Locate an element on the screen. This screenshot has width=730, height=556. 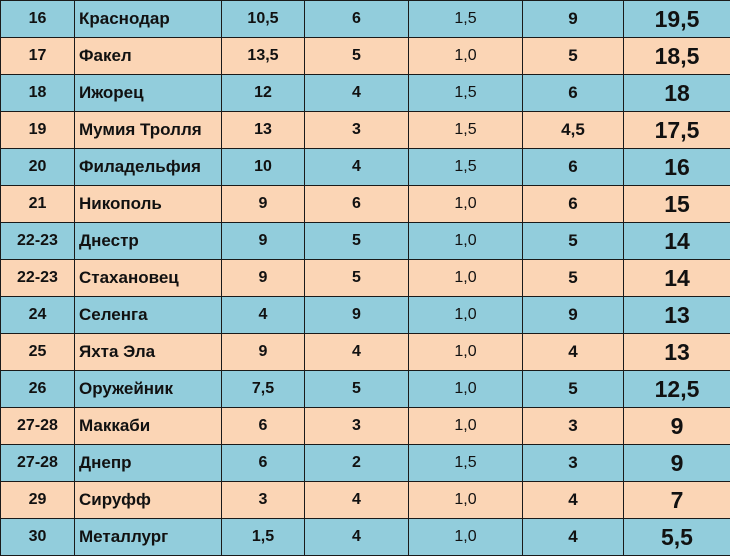
place-cell: 17 is located at coordinates (38, 56).